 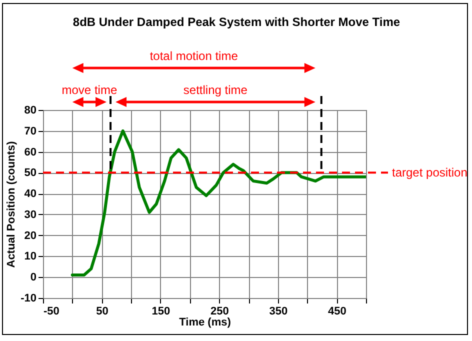 What do you see at coordinates (30, 131) in the screenshot?
I see `y-tick-label: 70` at bounding box center [30, 131].